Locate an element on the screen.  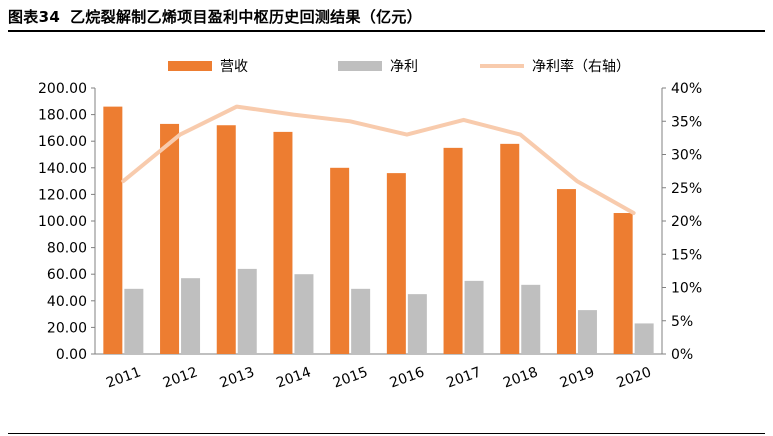
figure-title: 图表34 乙烷裂解制乙烯项目盈利中枢历史回测结果（亿元） is located at coordinates (215, 16).